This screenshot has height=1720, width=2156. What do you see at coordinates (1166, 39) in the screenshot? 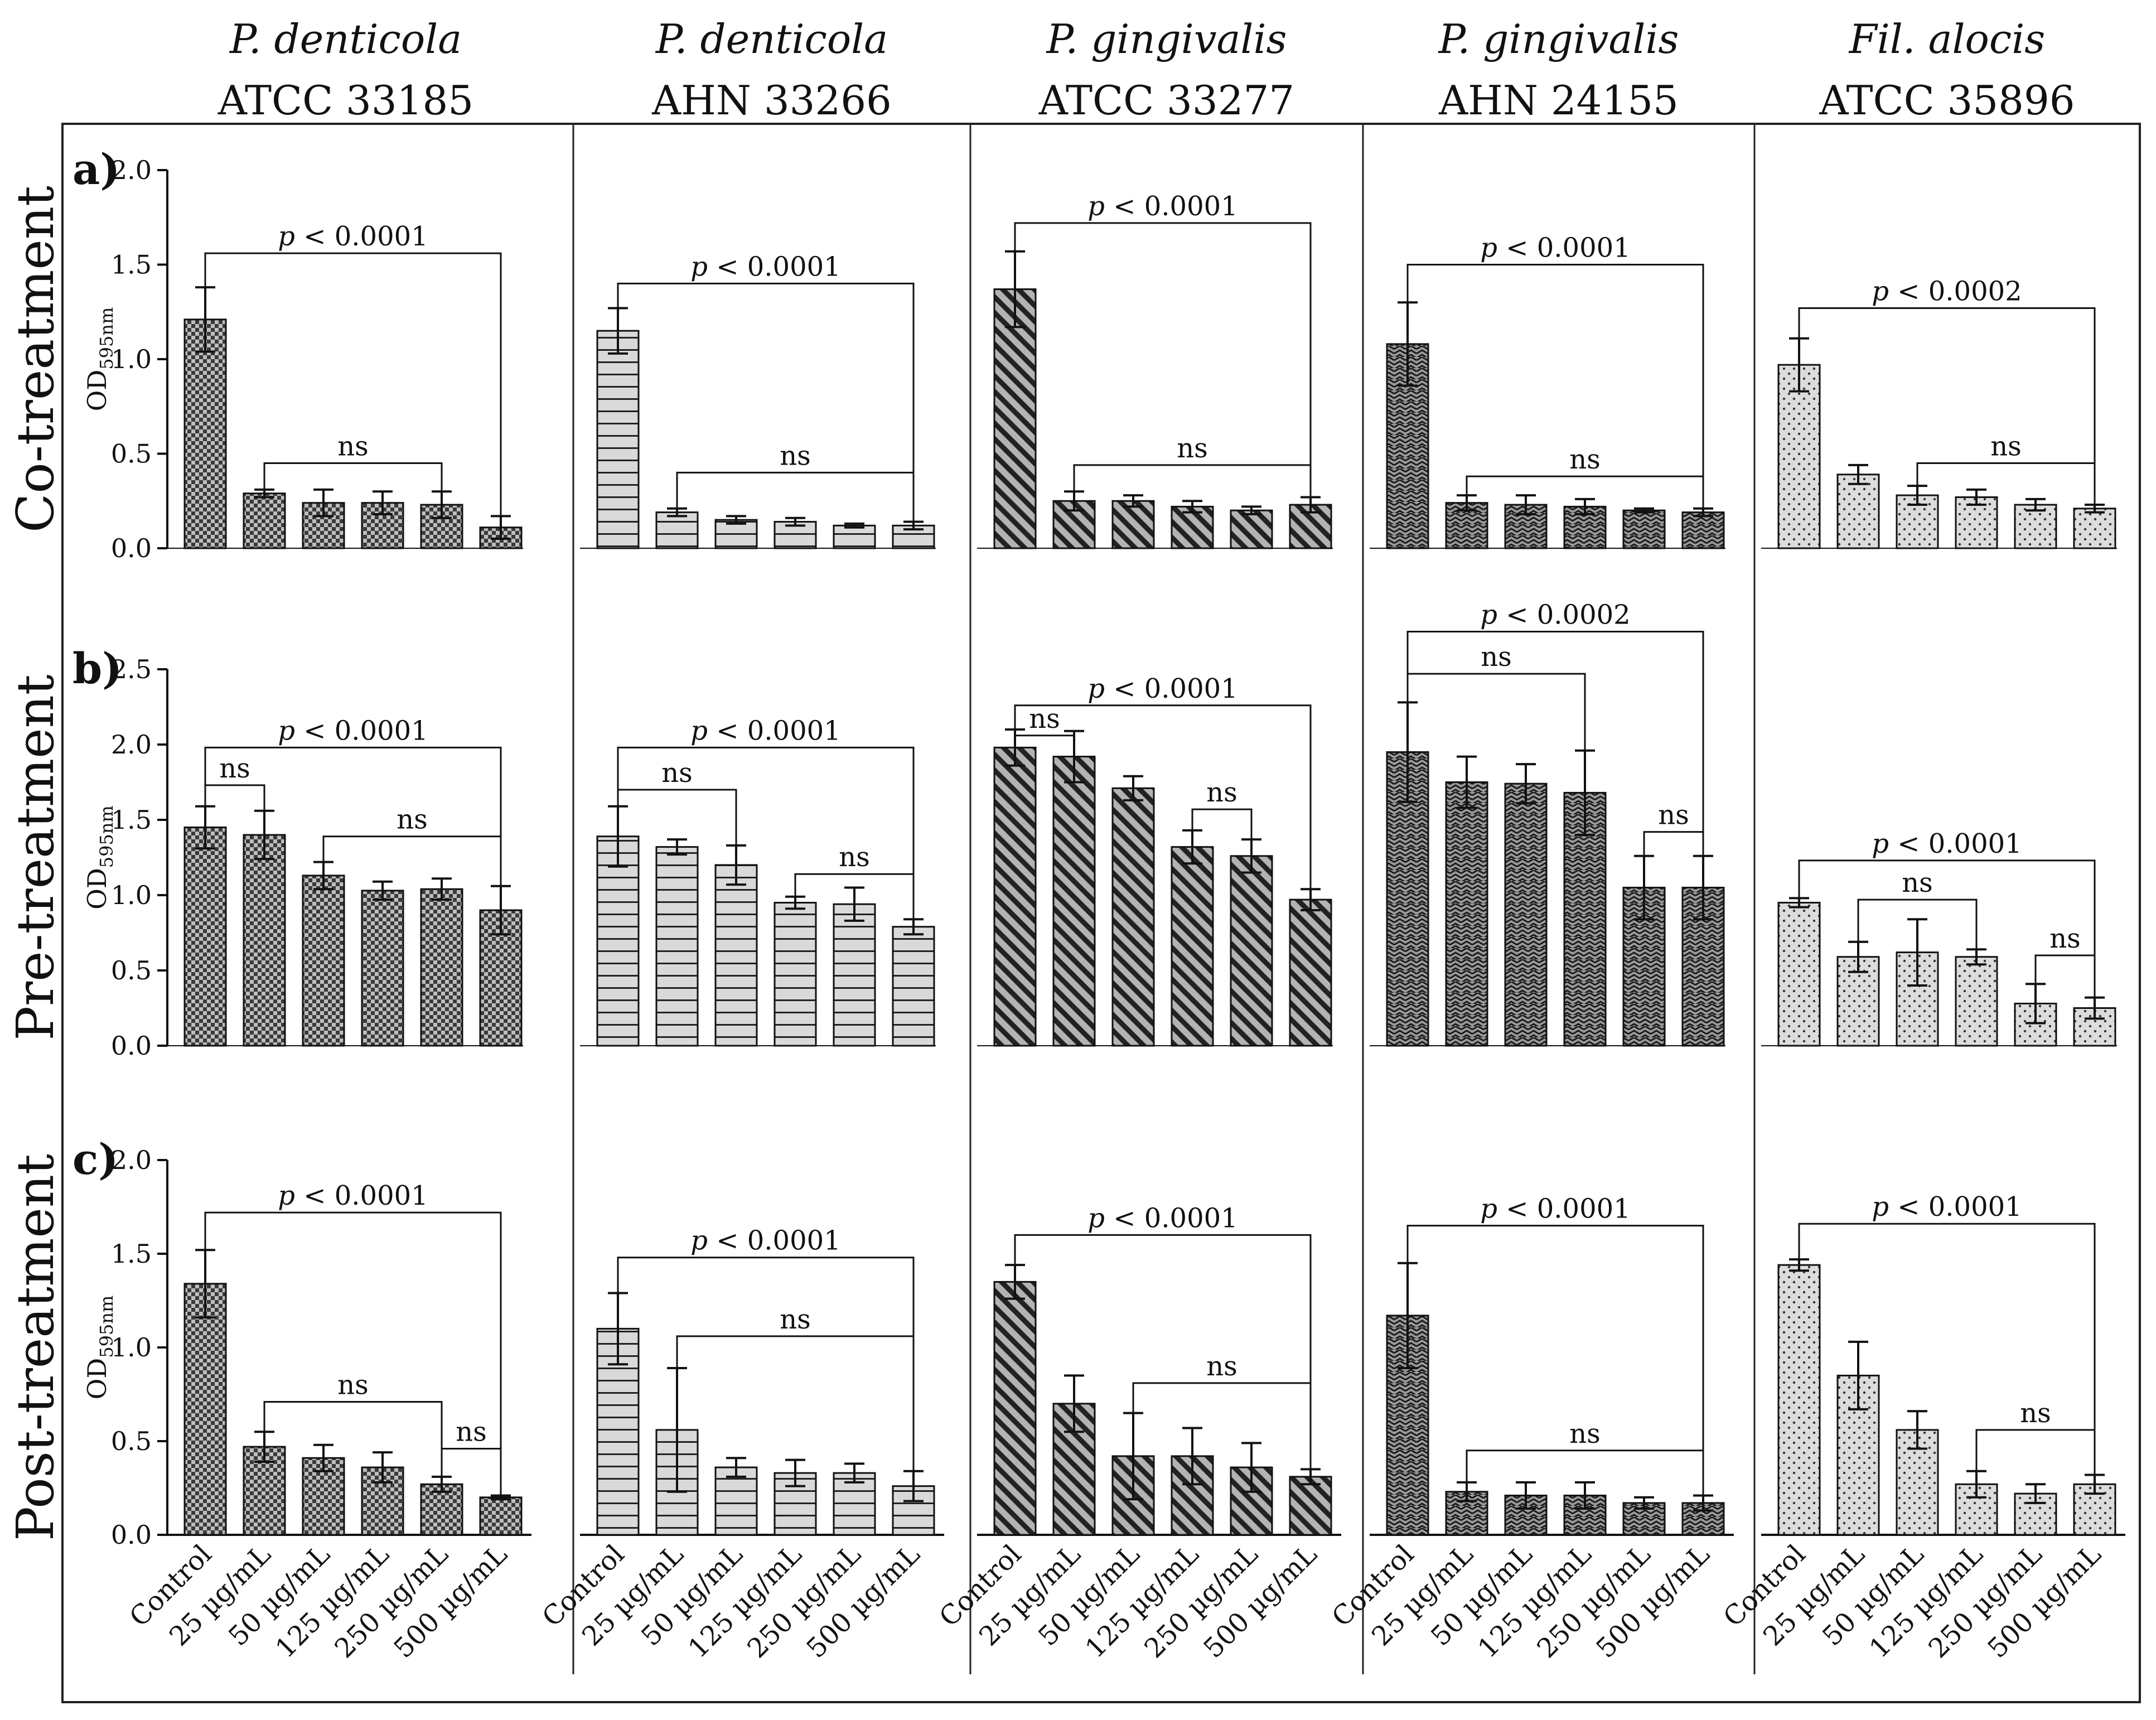
I see `column-header-species: P. gingivalis` at bounding box center [1166, 39].